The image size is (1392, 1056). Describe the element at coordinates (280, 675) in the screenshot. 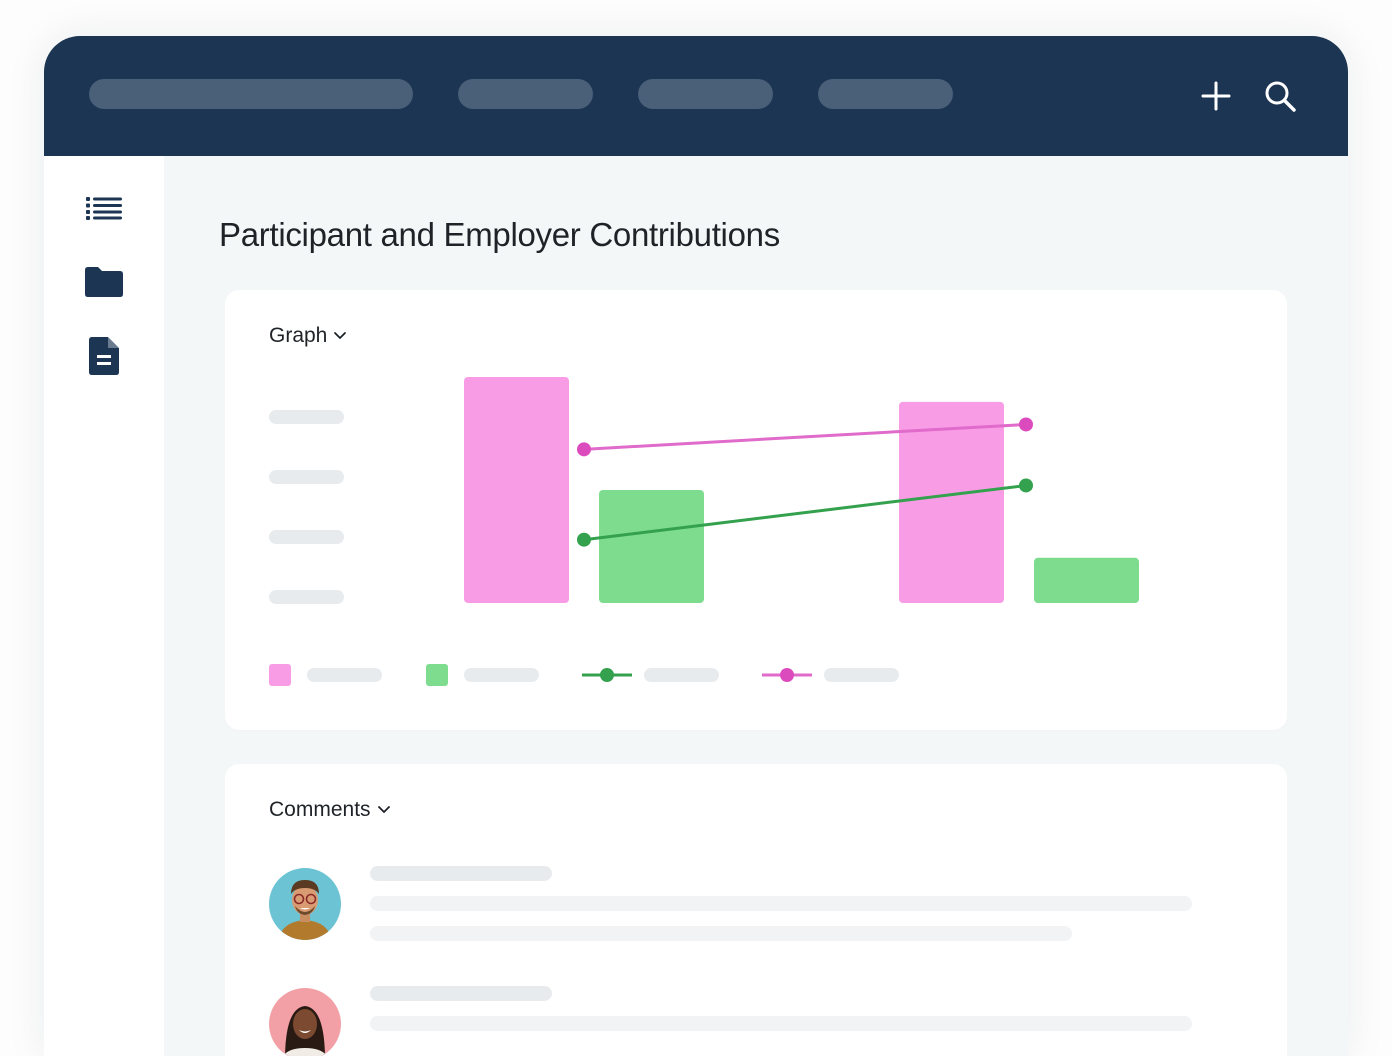

I see `legend-swatch-pink-bar` at that location.